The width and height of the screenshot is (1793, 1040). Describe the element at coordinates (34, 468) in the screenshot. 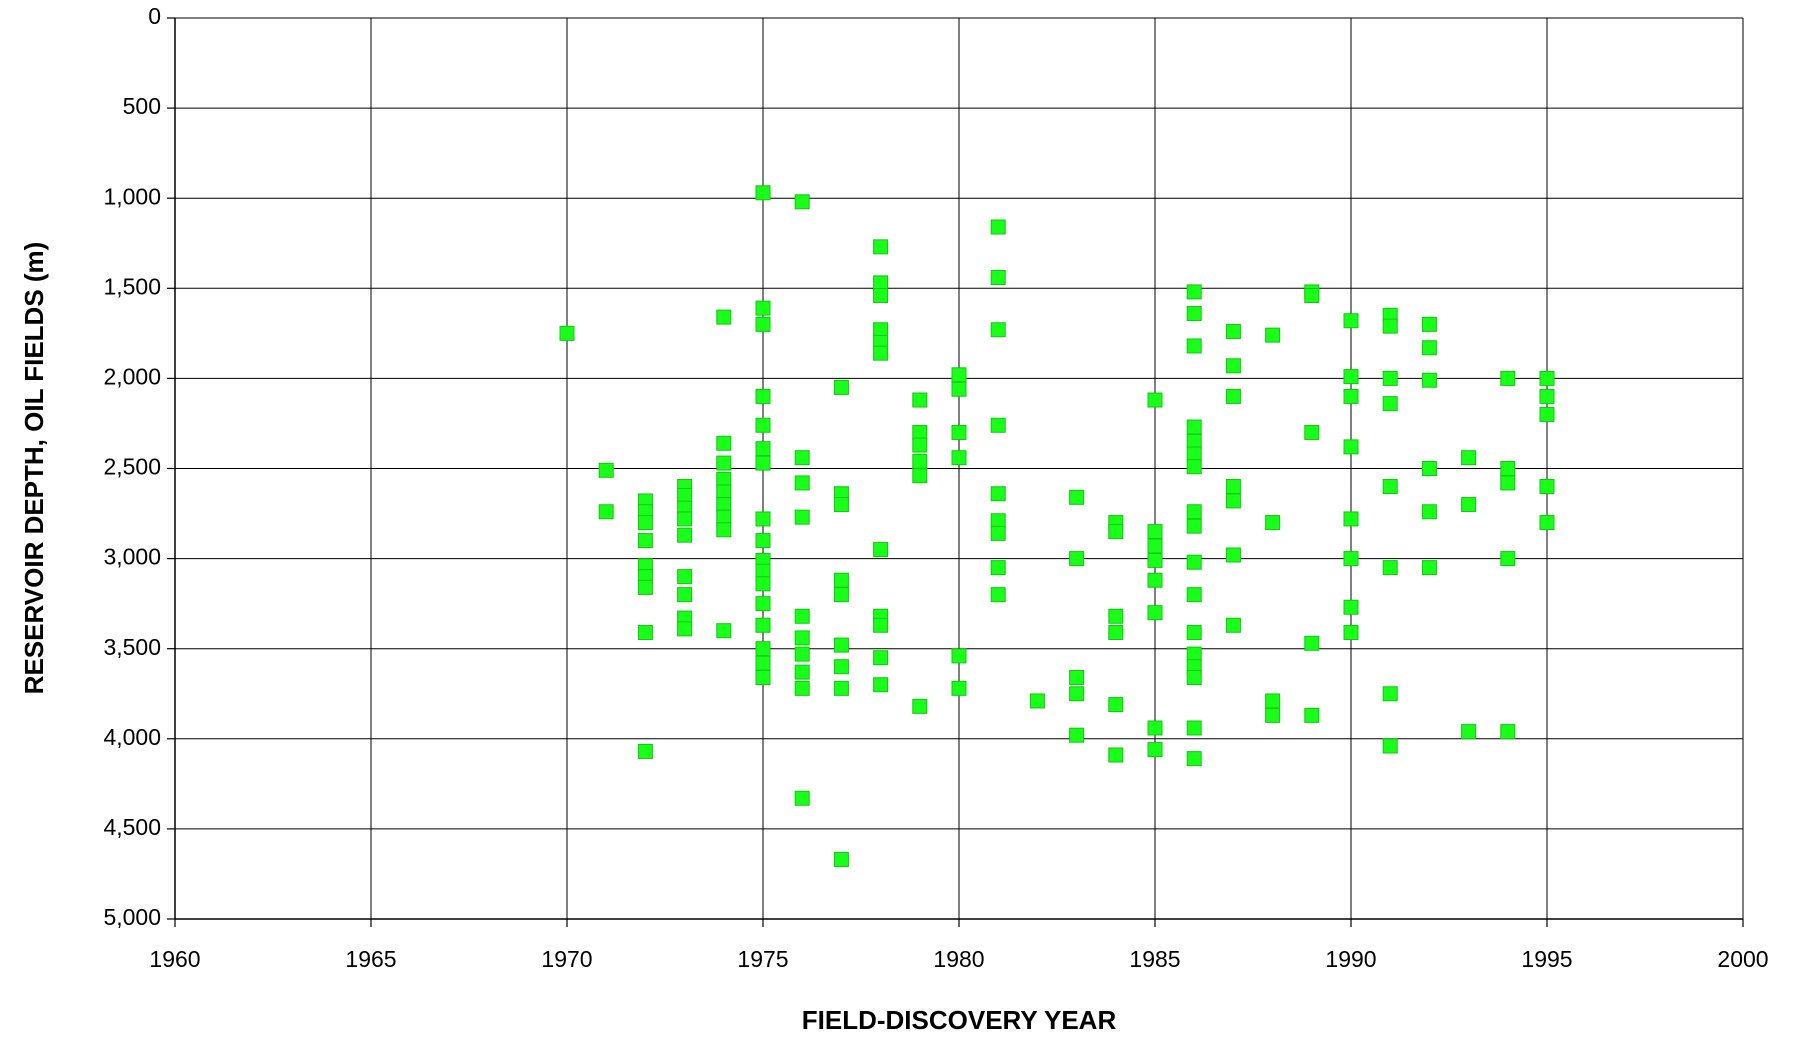

I see `y-axis-title: RESERVOIR DEPTH, OIL FIELDS (m)` at that location.